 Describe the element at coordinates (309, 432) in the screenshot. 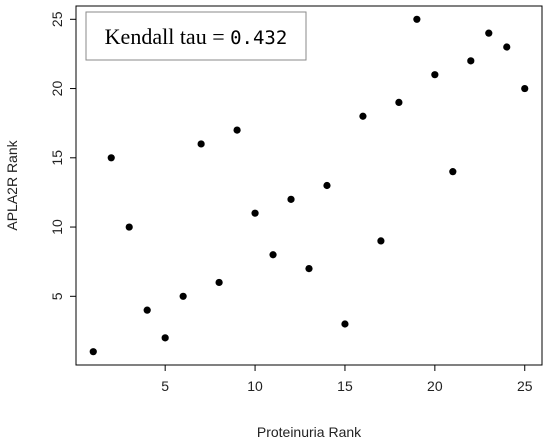

I see `x-axis-label: Proteinuria Rank` at that location.